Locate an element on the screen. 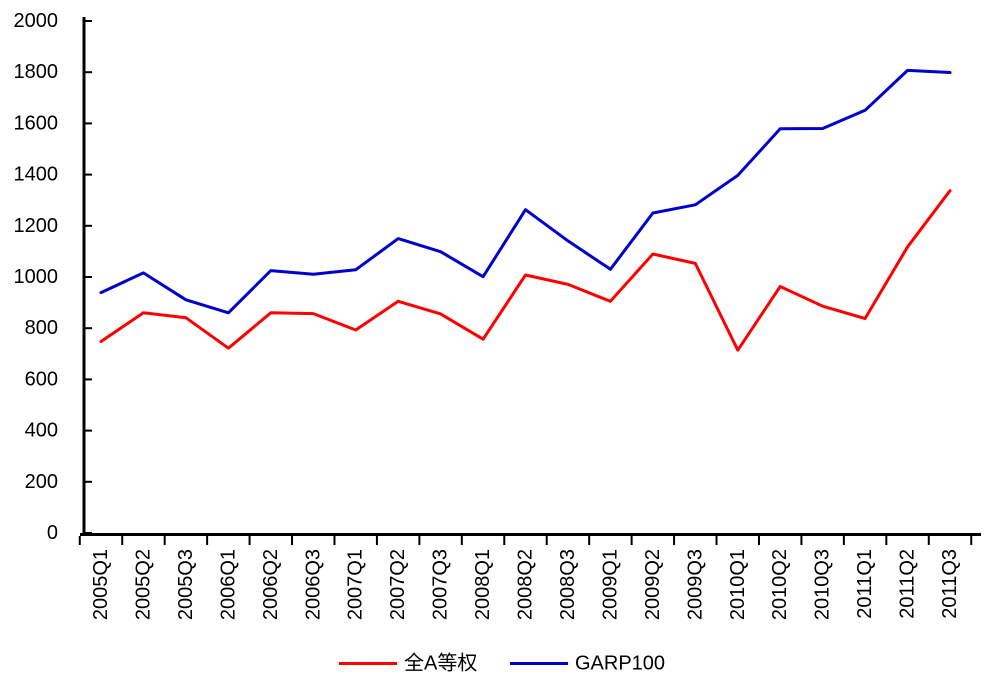 The height and width of the screenshot is (684, 987). x-axis-label-2007Q1: 2007Q1 is located at coordinates (356, 584).